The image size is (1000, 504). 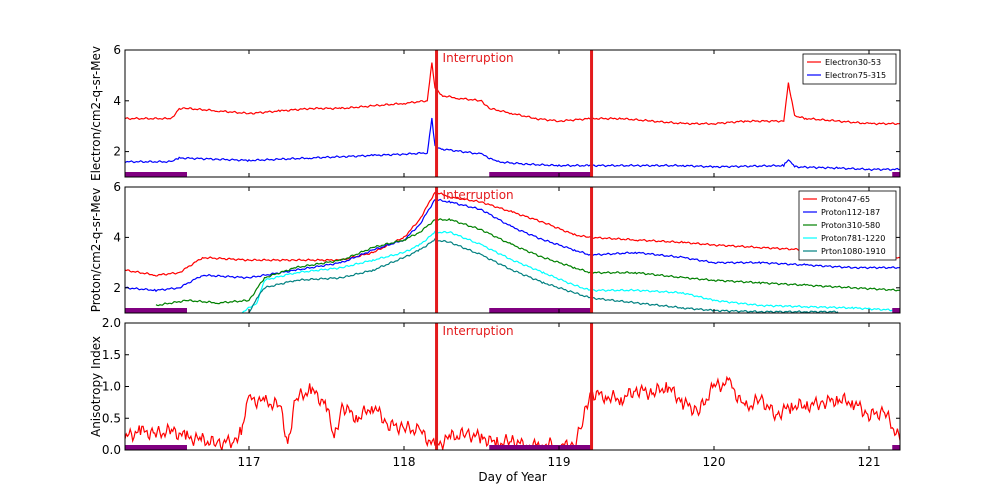 What do you see at coordinates (96, 113) in the screenshot?
I see `y-axis-label: Electron/cm2-q-sr-Mev` at bounding box center [96, 113].